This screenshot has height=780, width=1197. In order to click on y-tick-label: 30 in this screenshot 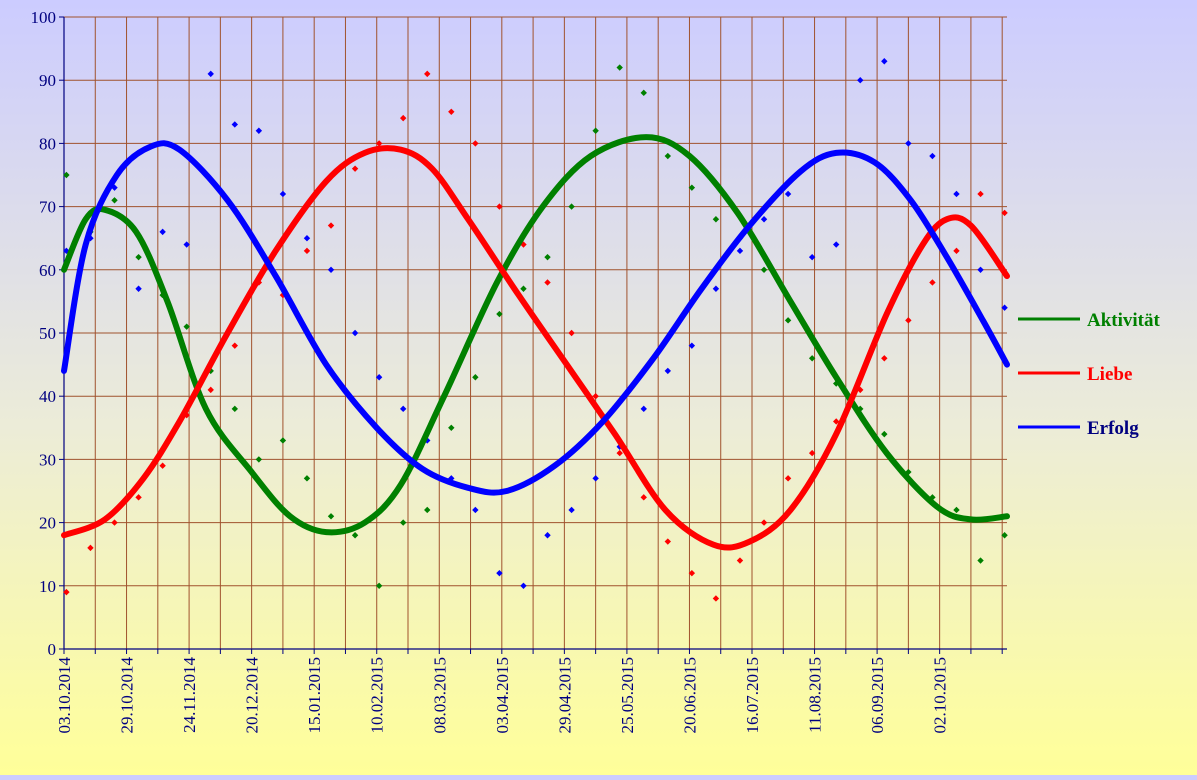, I will do `click(47, 459)`.